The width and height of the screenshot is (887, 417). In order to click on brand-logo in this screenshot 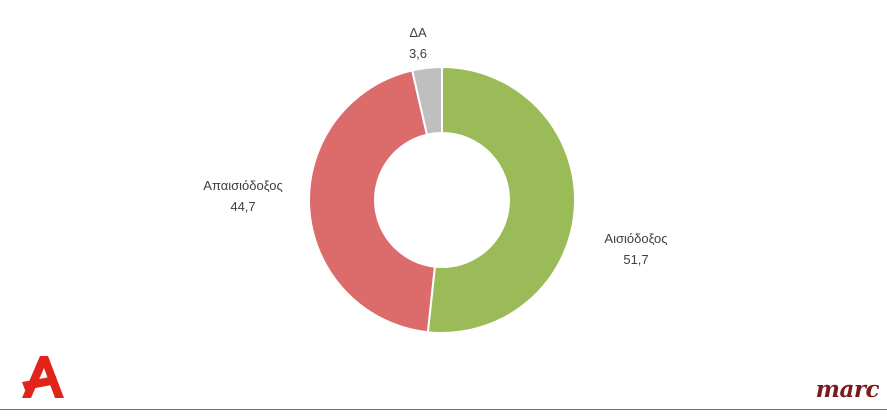, I will do `click(42, 379)`.